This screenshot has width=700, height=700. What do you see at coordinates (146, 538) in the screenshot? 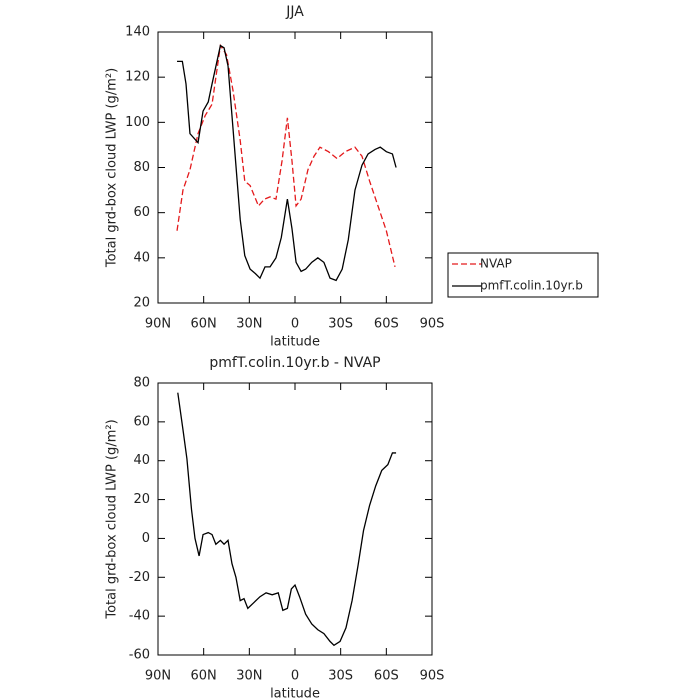
I see `y-tick-label: 0` at bounding box center [146, 538].